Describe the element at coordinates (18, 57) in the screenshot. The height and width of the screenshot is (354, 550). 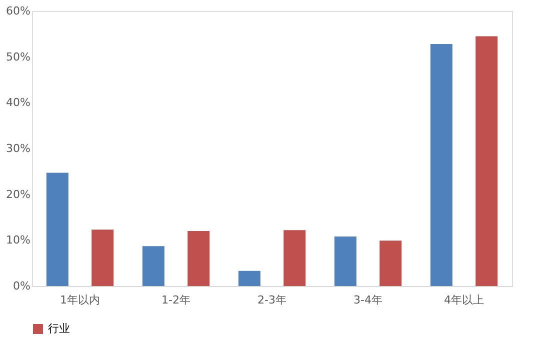
I see `y-tick-label: 50%` at that location.